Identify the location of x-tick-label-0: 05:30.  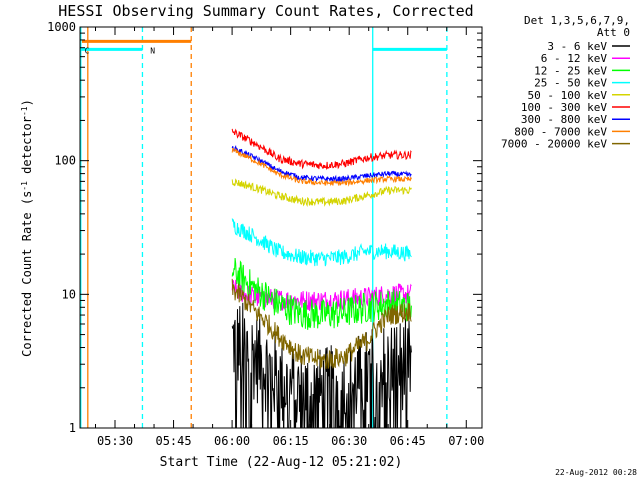
(115, 441).